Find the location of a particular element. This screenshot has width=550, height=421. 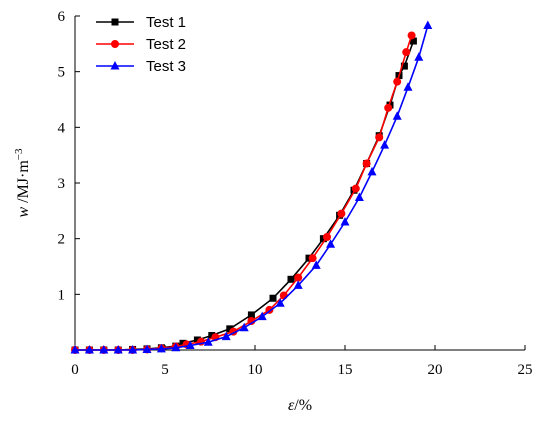

legend-label: Test 2 is located at coordinates (166, 44).